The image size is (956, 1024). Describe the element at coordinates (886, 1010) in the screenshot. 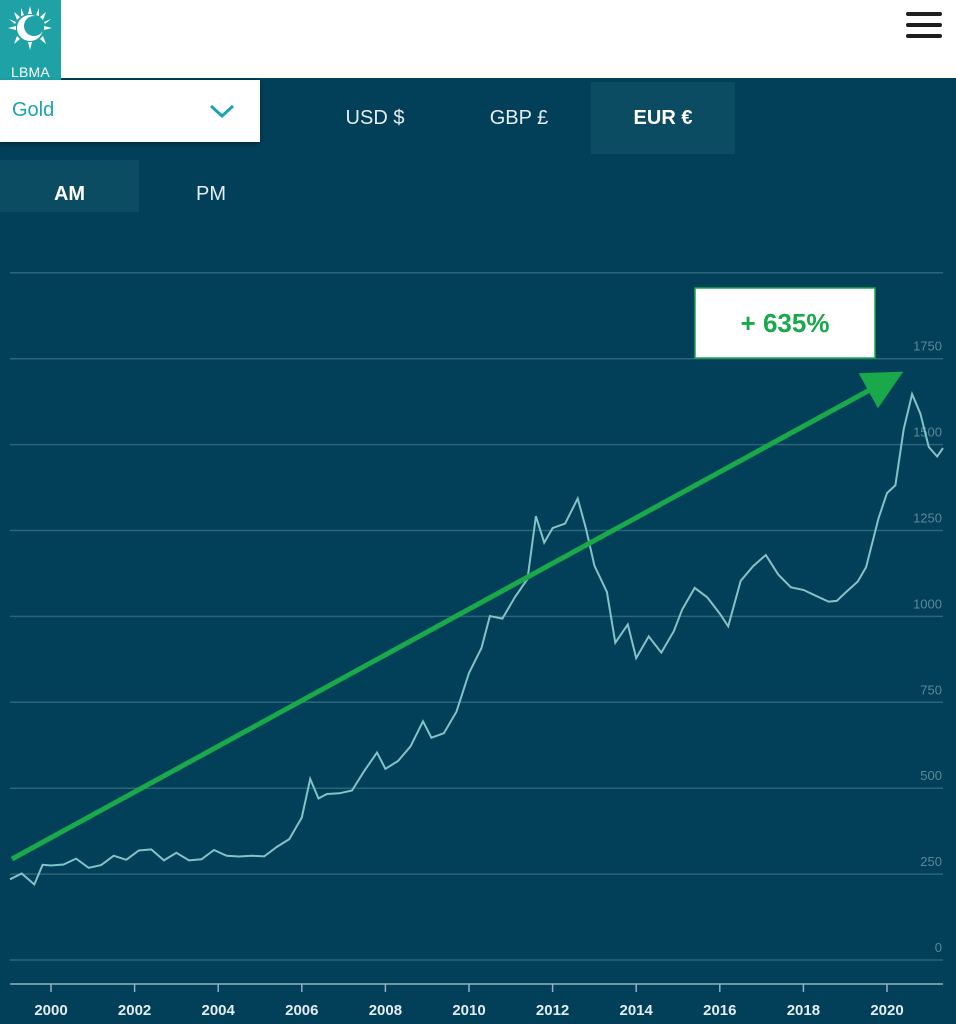

I see `x-tick-label: 2020` at that location.